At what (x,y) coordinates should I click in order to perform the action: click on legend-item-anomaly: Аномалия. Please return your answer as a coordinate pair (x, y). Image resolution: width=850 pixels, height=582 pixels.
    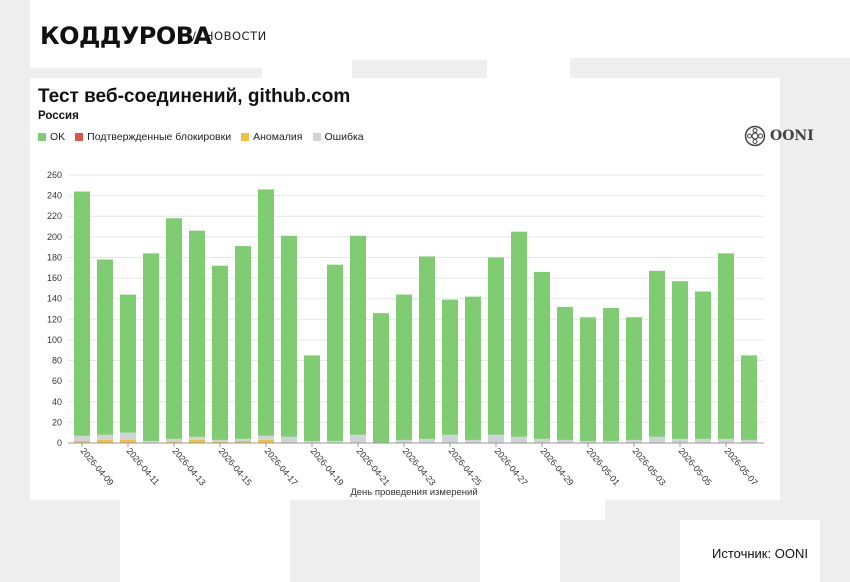
    Looking at the image, I should click on (272, 137).